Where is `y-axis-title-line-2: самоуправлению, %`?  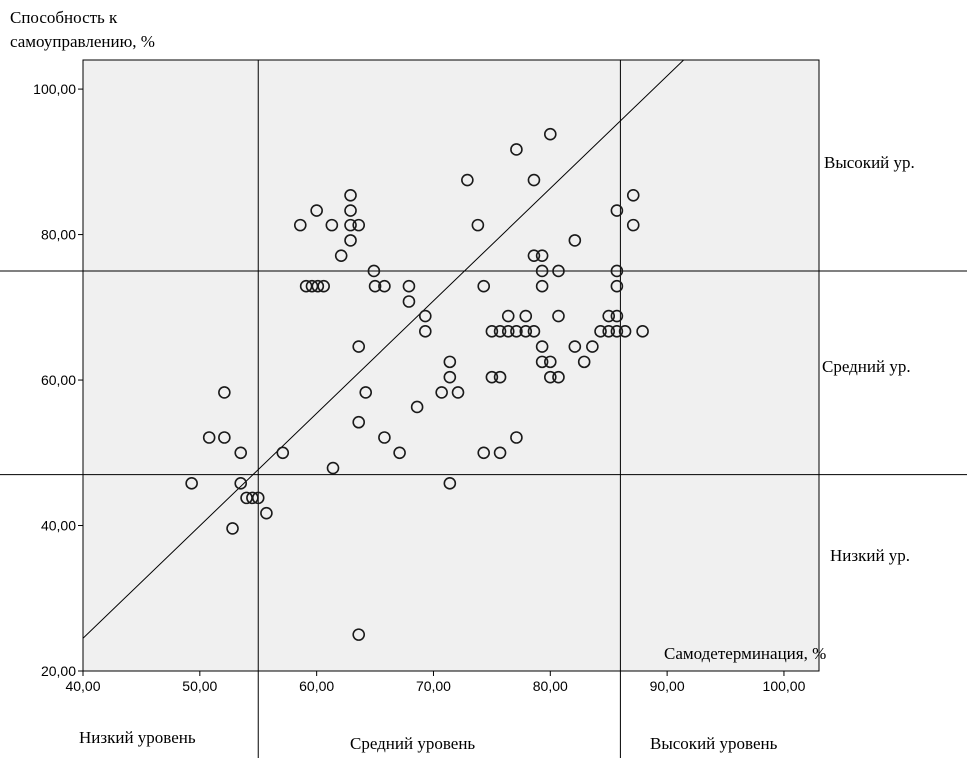 y-axis-title-line-2: самоуправлению, % is located at coordinates (82, 41).